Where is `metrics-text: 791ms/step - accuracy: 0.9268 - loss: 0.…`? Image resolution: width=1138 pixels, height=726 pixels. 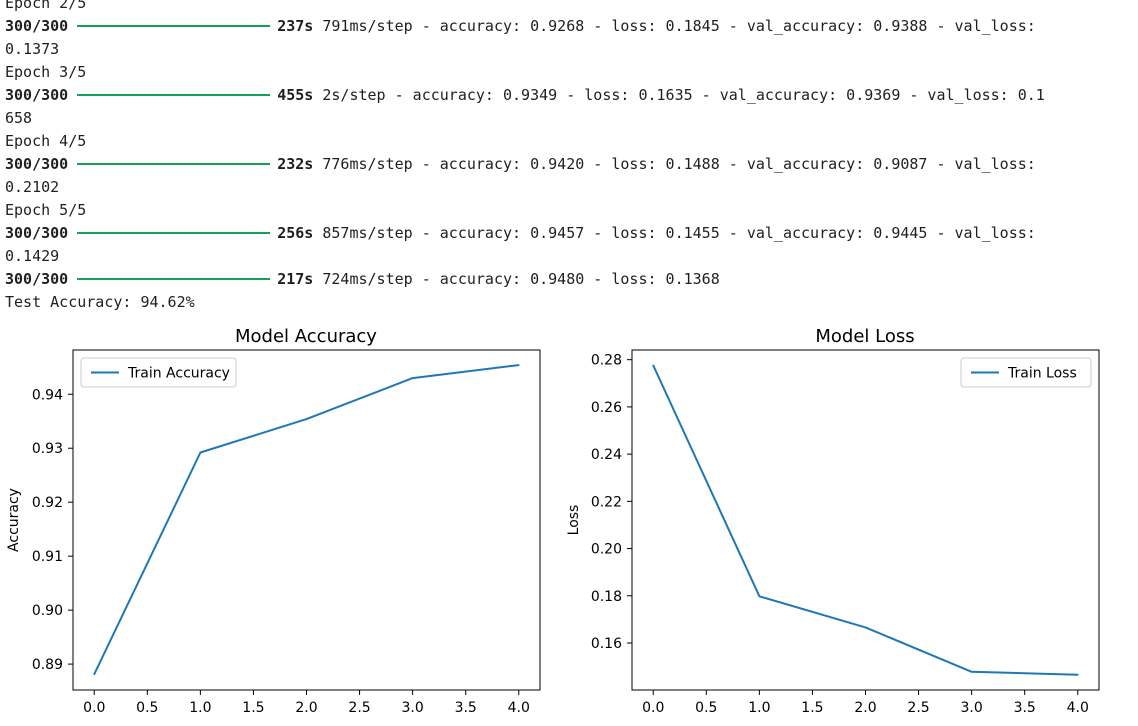
metrics-text: 791ms/step - accuracy: 0.9268 - loss: 0.… is located at coordinates (679, 26).